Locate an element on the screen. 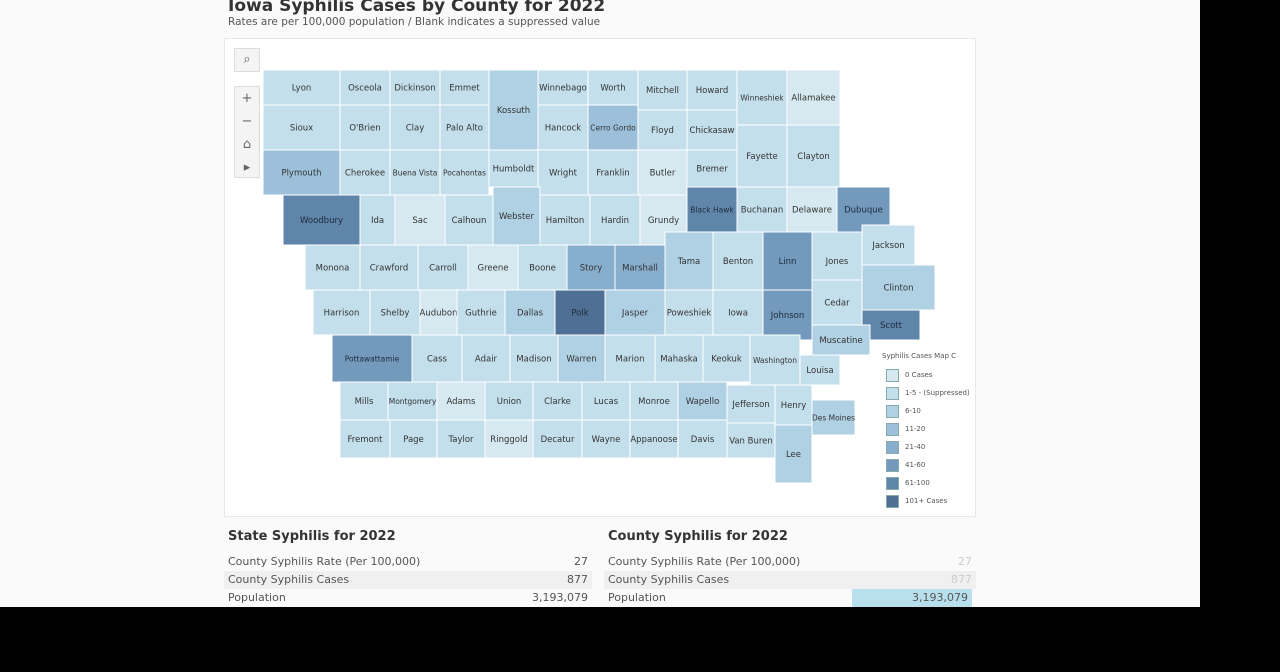  county-decatur: Decatur is located at coordinates (557, 439).